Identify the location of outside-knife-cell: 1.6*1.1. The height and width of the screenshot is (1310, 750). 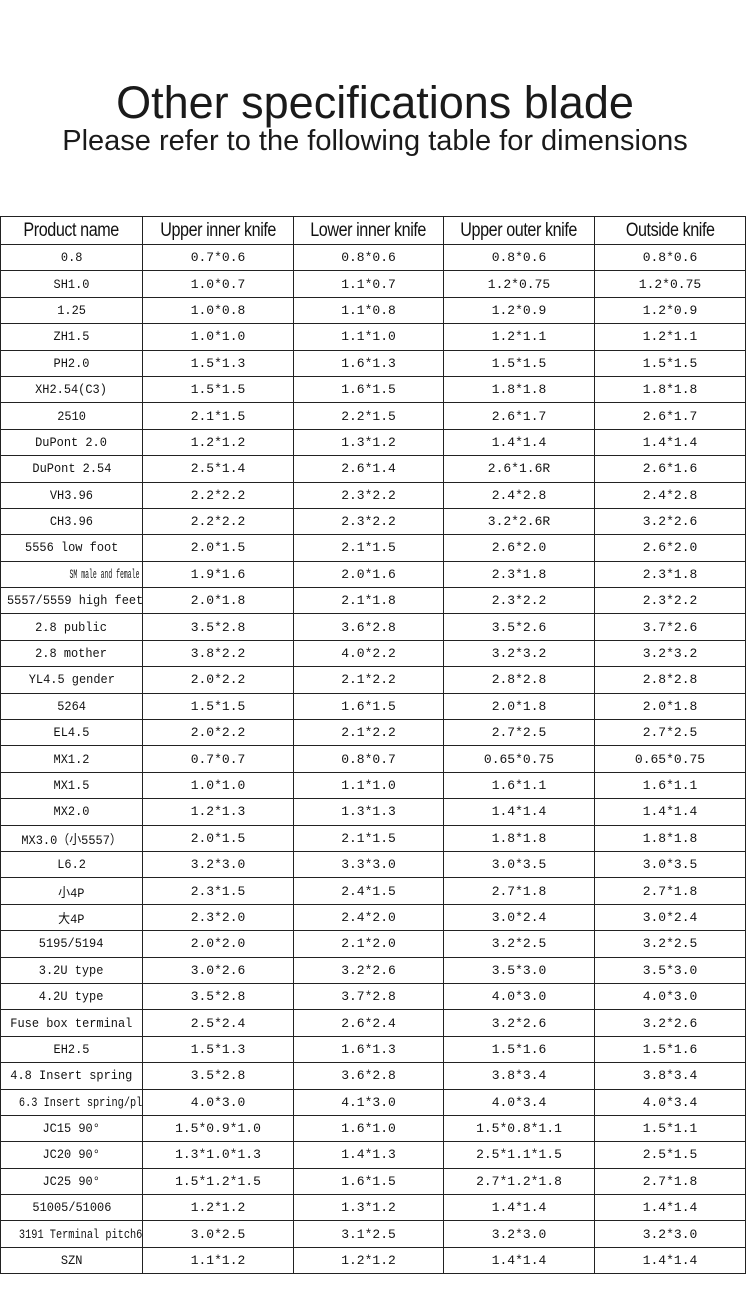
(670, 785).